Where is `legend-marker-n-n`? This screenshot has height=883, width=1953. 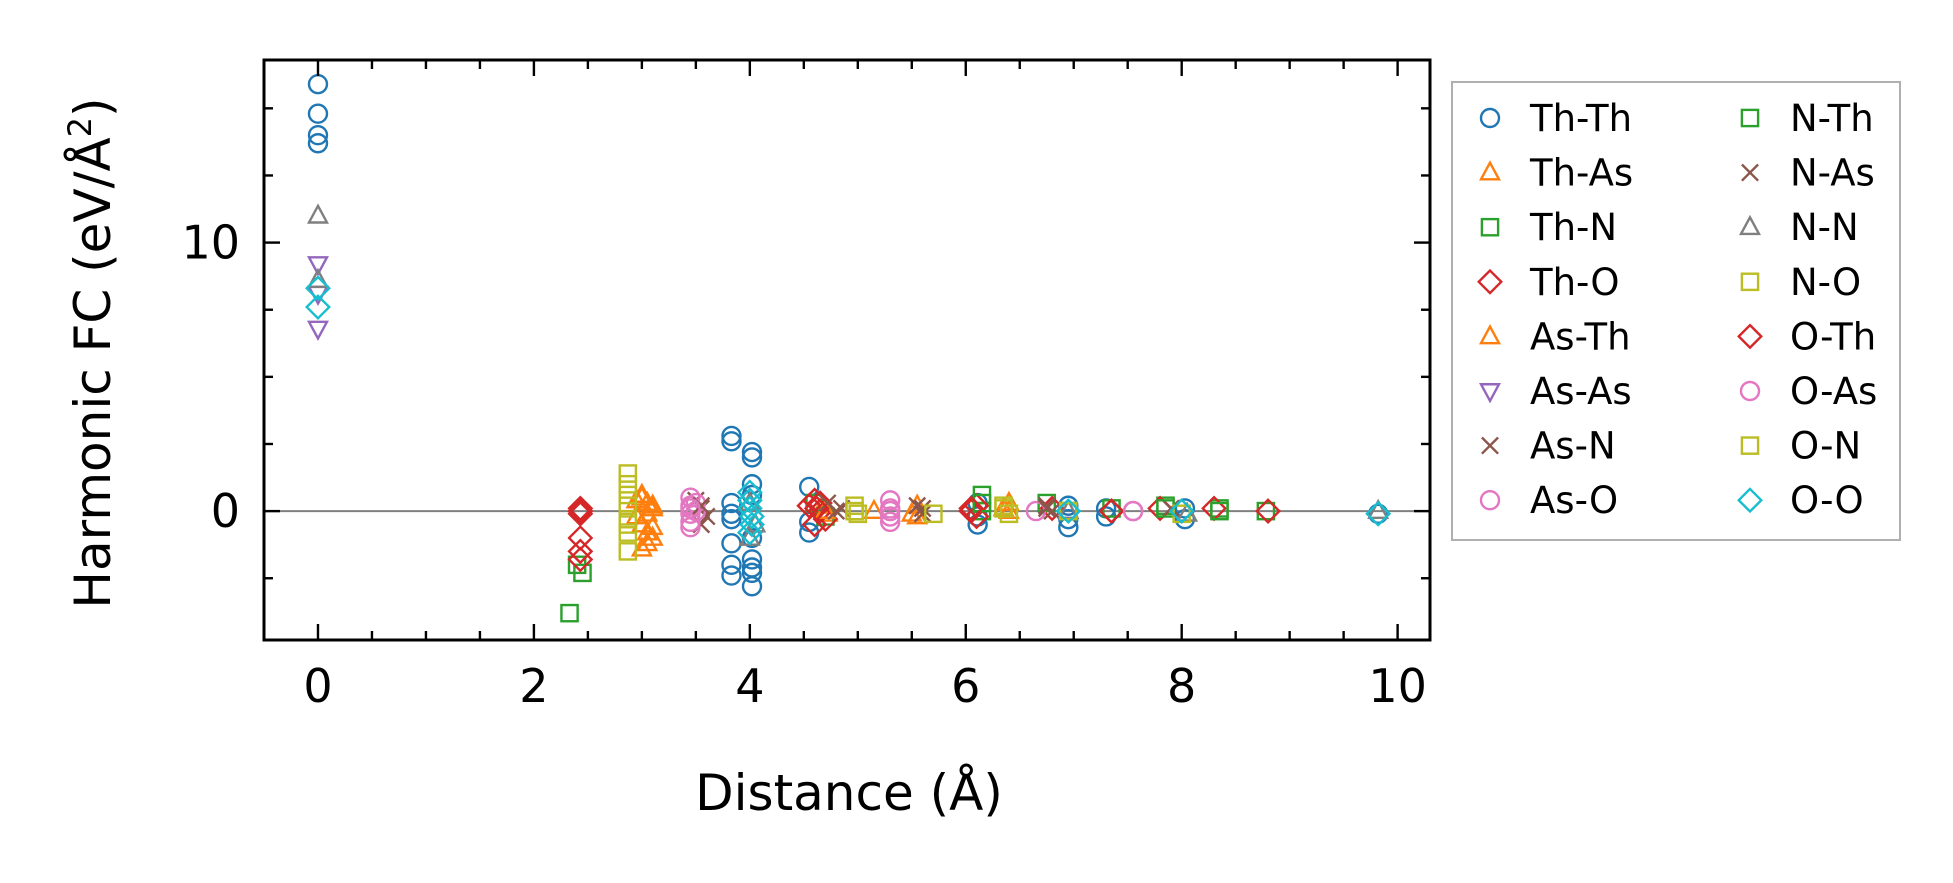 legend-marker-n-n is located at coordinates (1750, 225).